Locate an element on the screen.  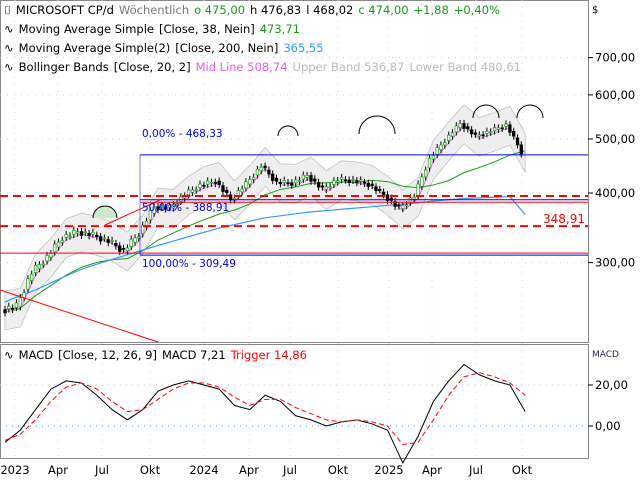
macd-value: MACD 7,21 is located at coordinates (193, 355).